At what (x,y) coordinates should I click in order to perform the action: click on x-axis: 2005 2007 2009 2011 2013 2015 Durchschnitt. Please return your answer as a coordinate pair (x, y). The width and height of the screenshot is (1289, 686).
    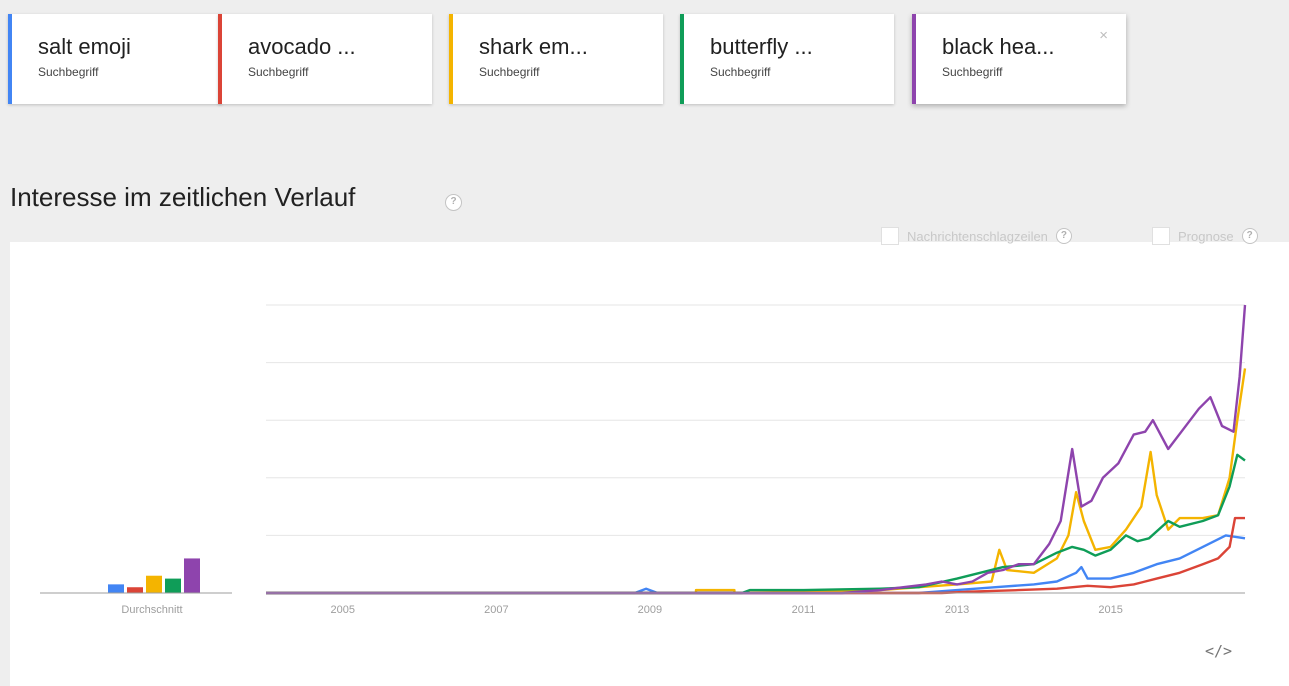
    Looking at the image, I should click on (642, 604).